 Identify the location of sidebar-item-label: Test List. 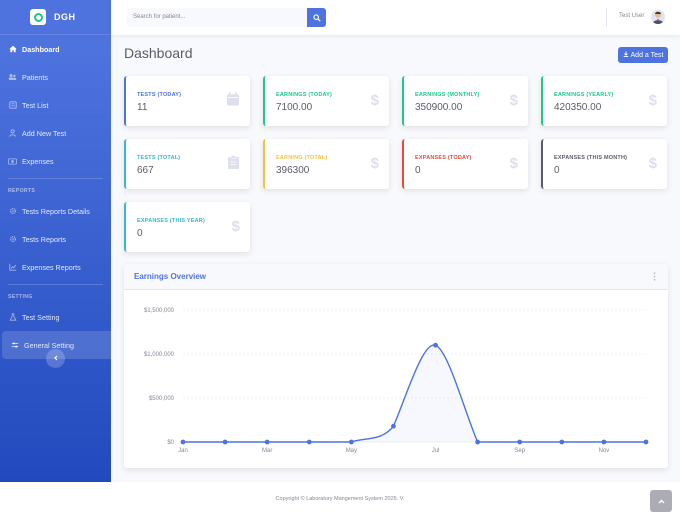
(35, 105).